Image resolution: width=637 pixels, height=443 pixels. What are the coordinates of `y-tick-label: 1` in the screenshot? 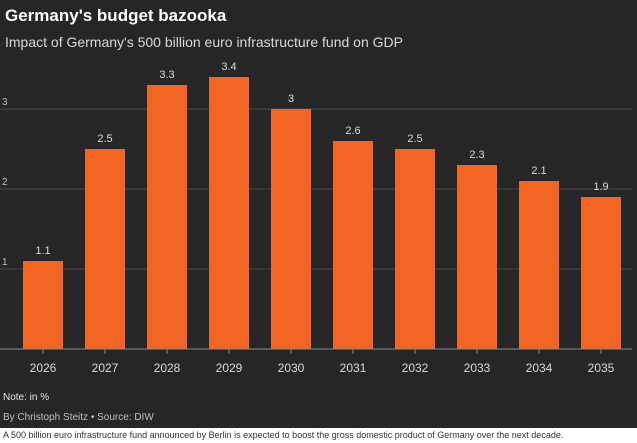 It's located at (5, 262).